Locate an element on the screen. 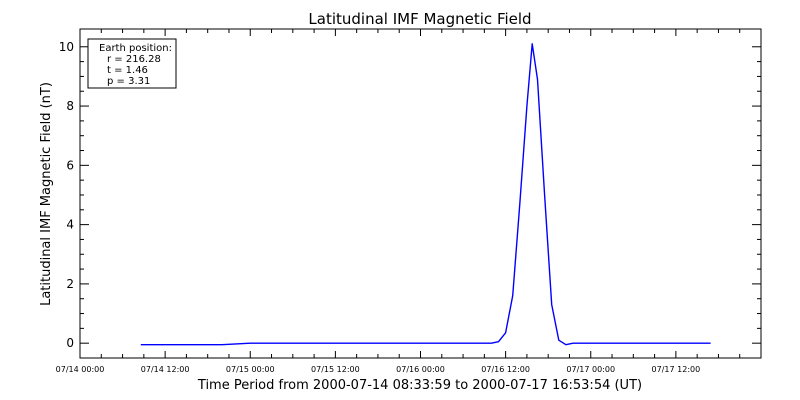 The height and width of the screenshot is (400, 800). legend-t: t = 1.46 is located at coordinates (127, 70).